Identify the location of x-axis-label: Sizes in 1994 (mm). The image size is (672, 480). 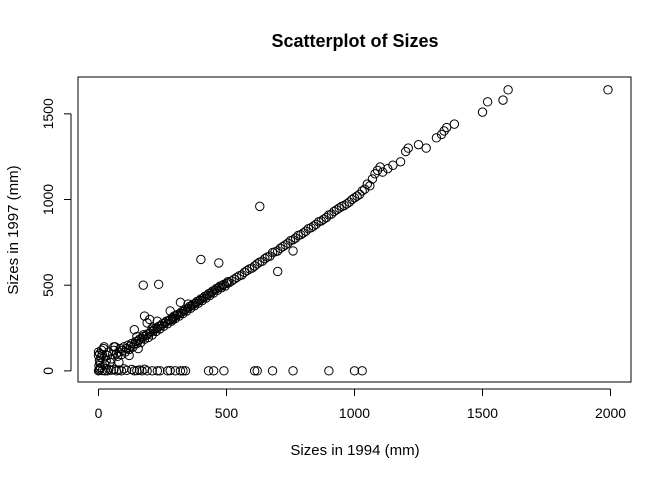
(354, 450).